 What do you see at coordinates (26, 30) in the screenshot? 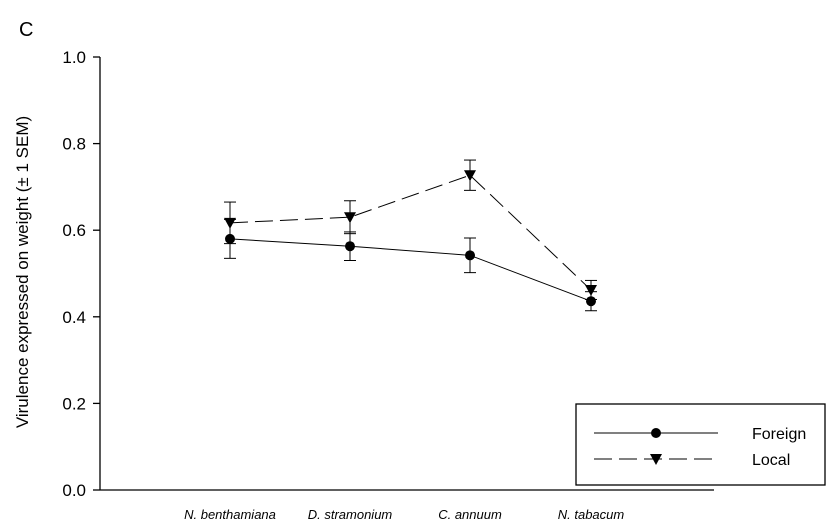
I see `panel-letter: C` at bounding box center [26, 30].